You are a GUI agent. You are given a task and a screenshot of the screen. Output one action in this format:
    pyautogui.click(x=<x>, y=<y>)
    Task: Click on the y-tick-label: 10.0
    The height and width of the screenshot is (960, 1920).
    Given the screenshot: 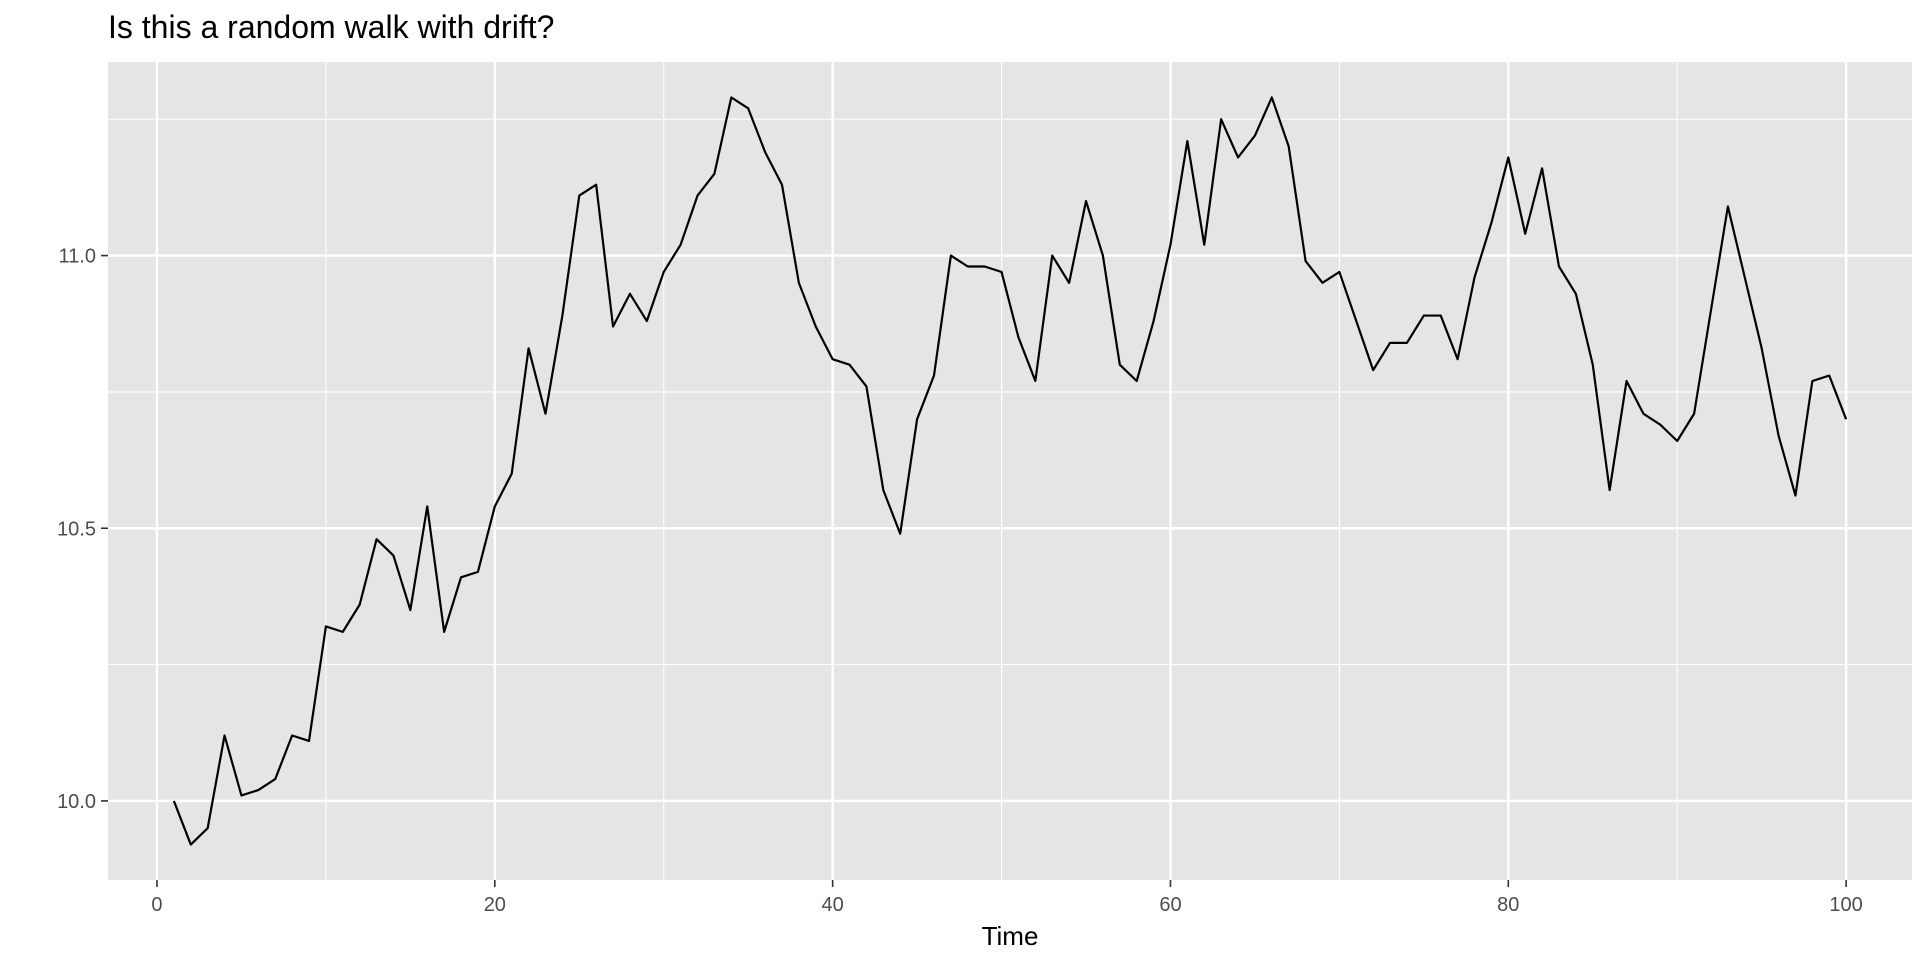 What is the action you would take?
    pyautogui.click(x=76, y=802)
    